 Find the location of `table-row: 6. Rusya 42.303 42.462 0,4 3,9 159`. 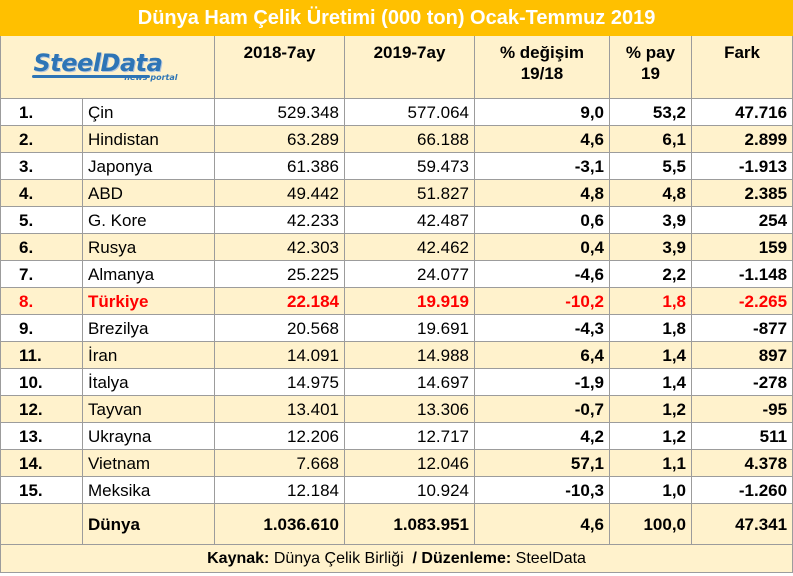

table-row: 6. Rusya 42.303 42.462 0,4 3,9 159 is located at coordinates (396, 247).